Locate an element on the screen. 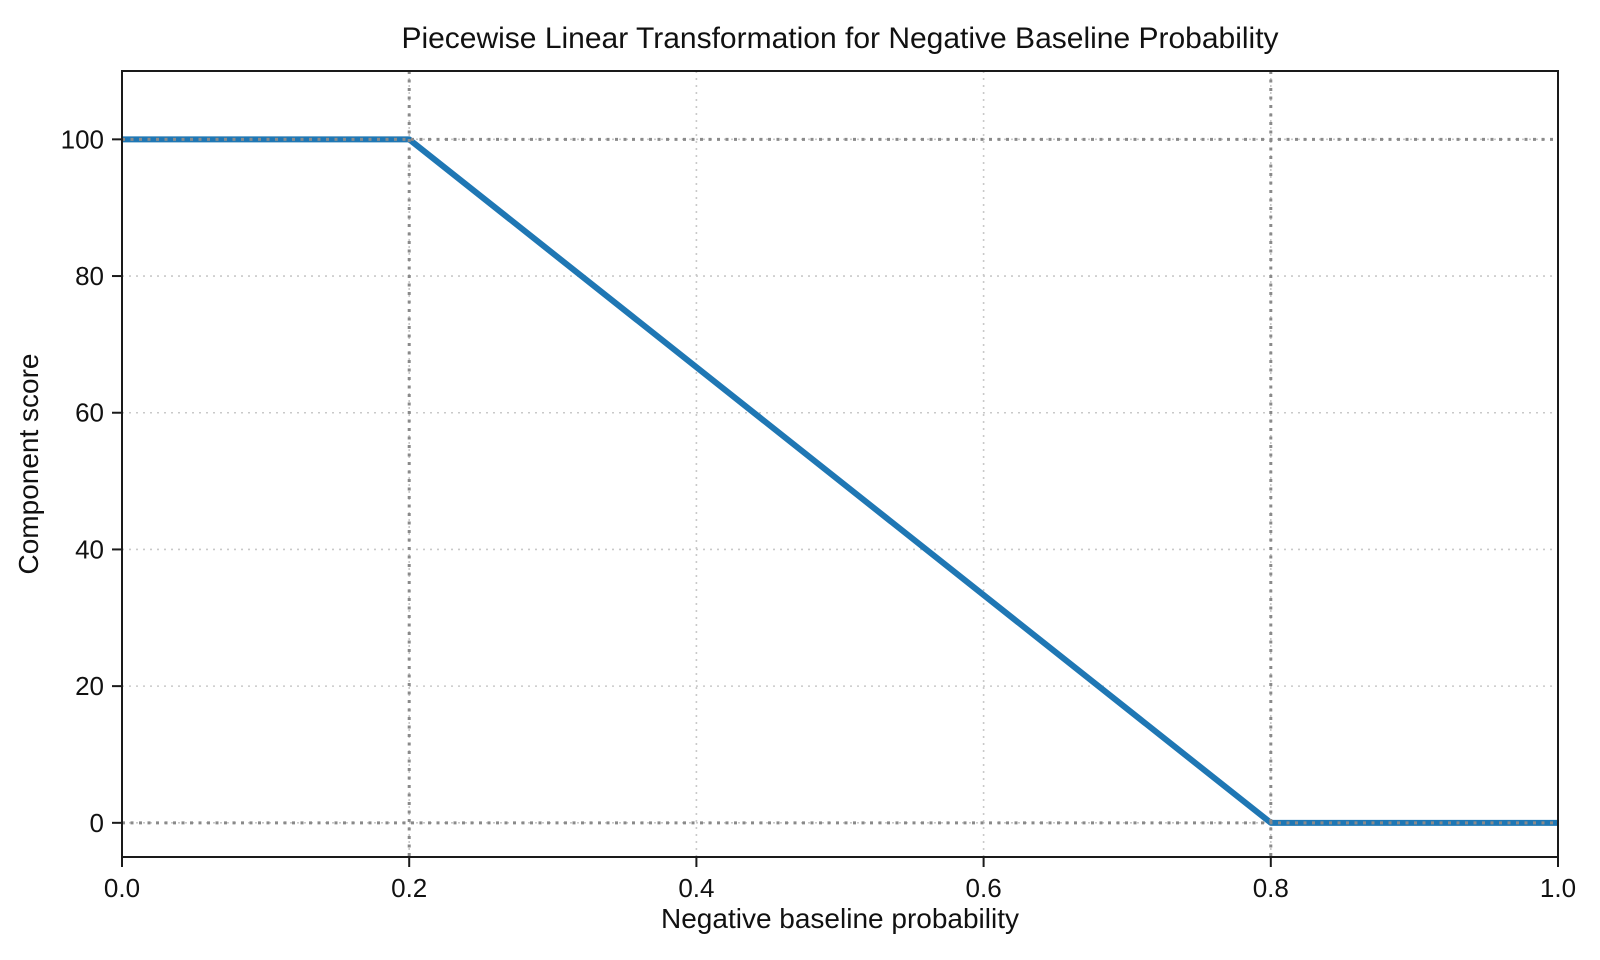 This screenshot has height=960, width=1600. x-tick-label: 1.0 is located at coordinates (1558, 888).